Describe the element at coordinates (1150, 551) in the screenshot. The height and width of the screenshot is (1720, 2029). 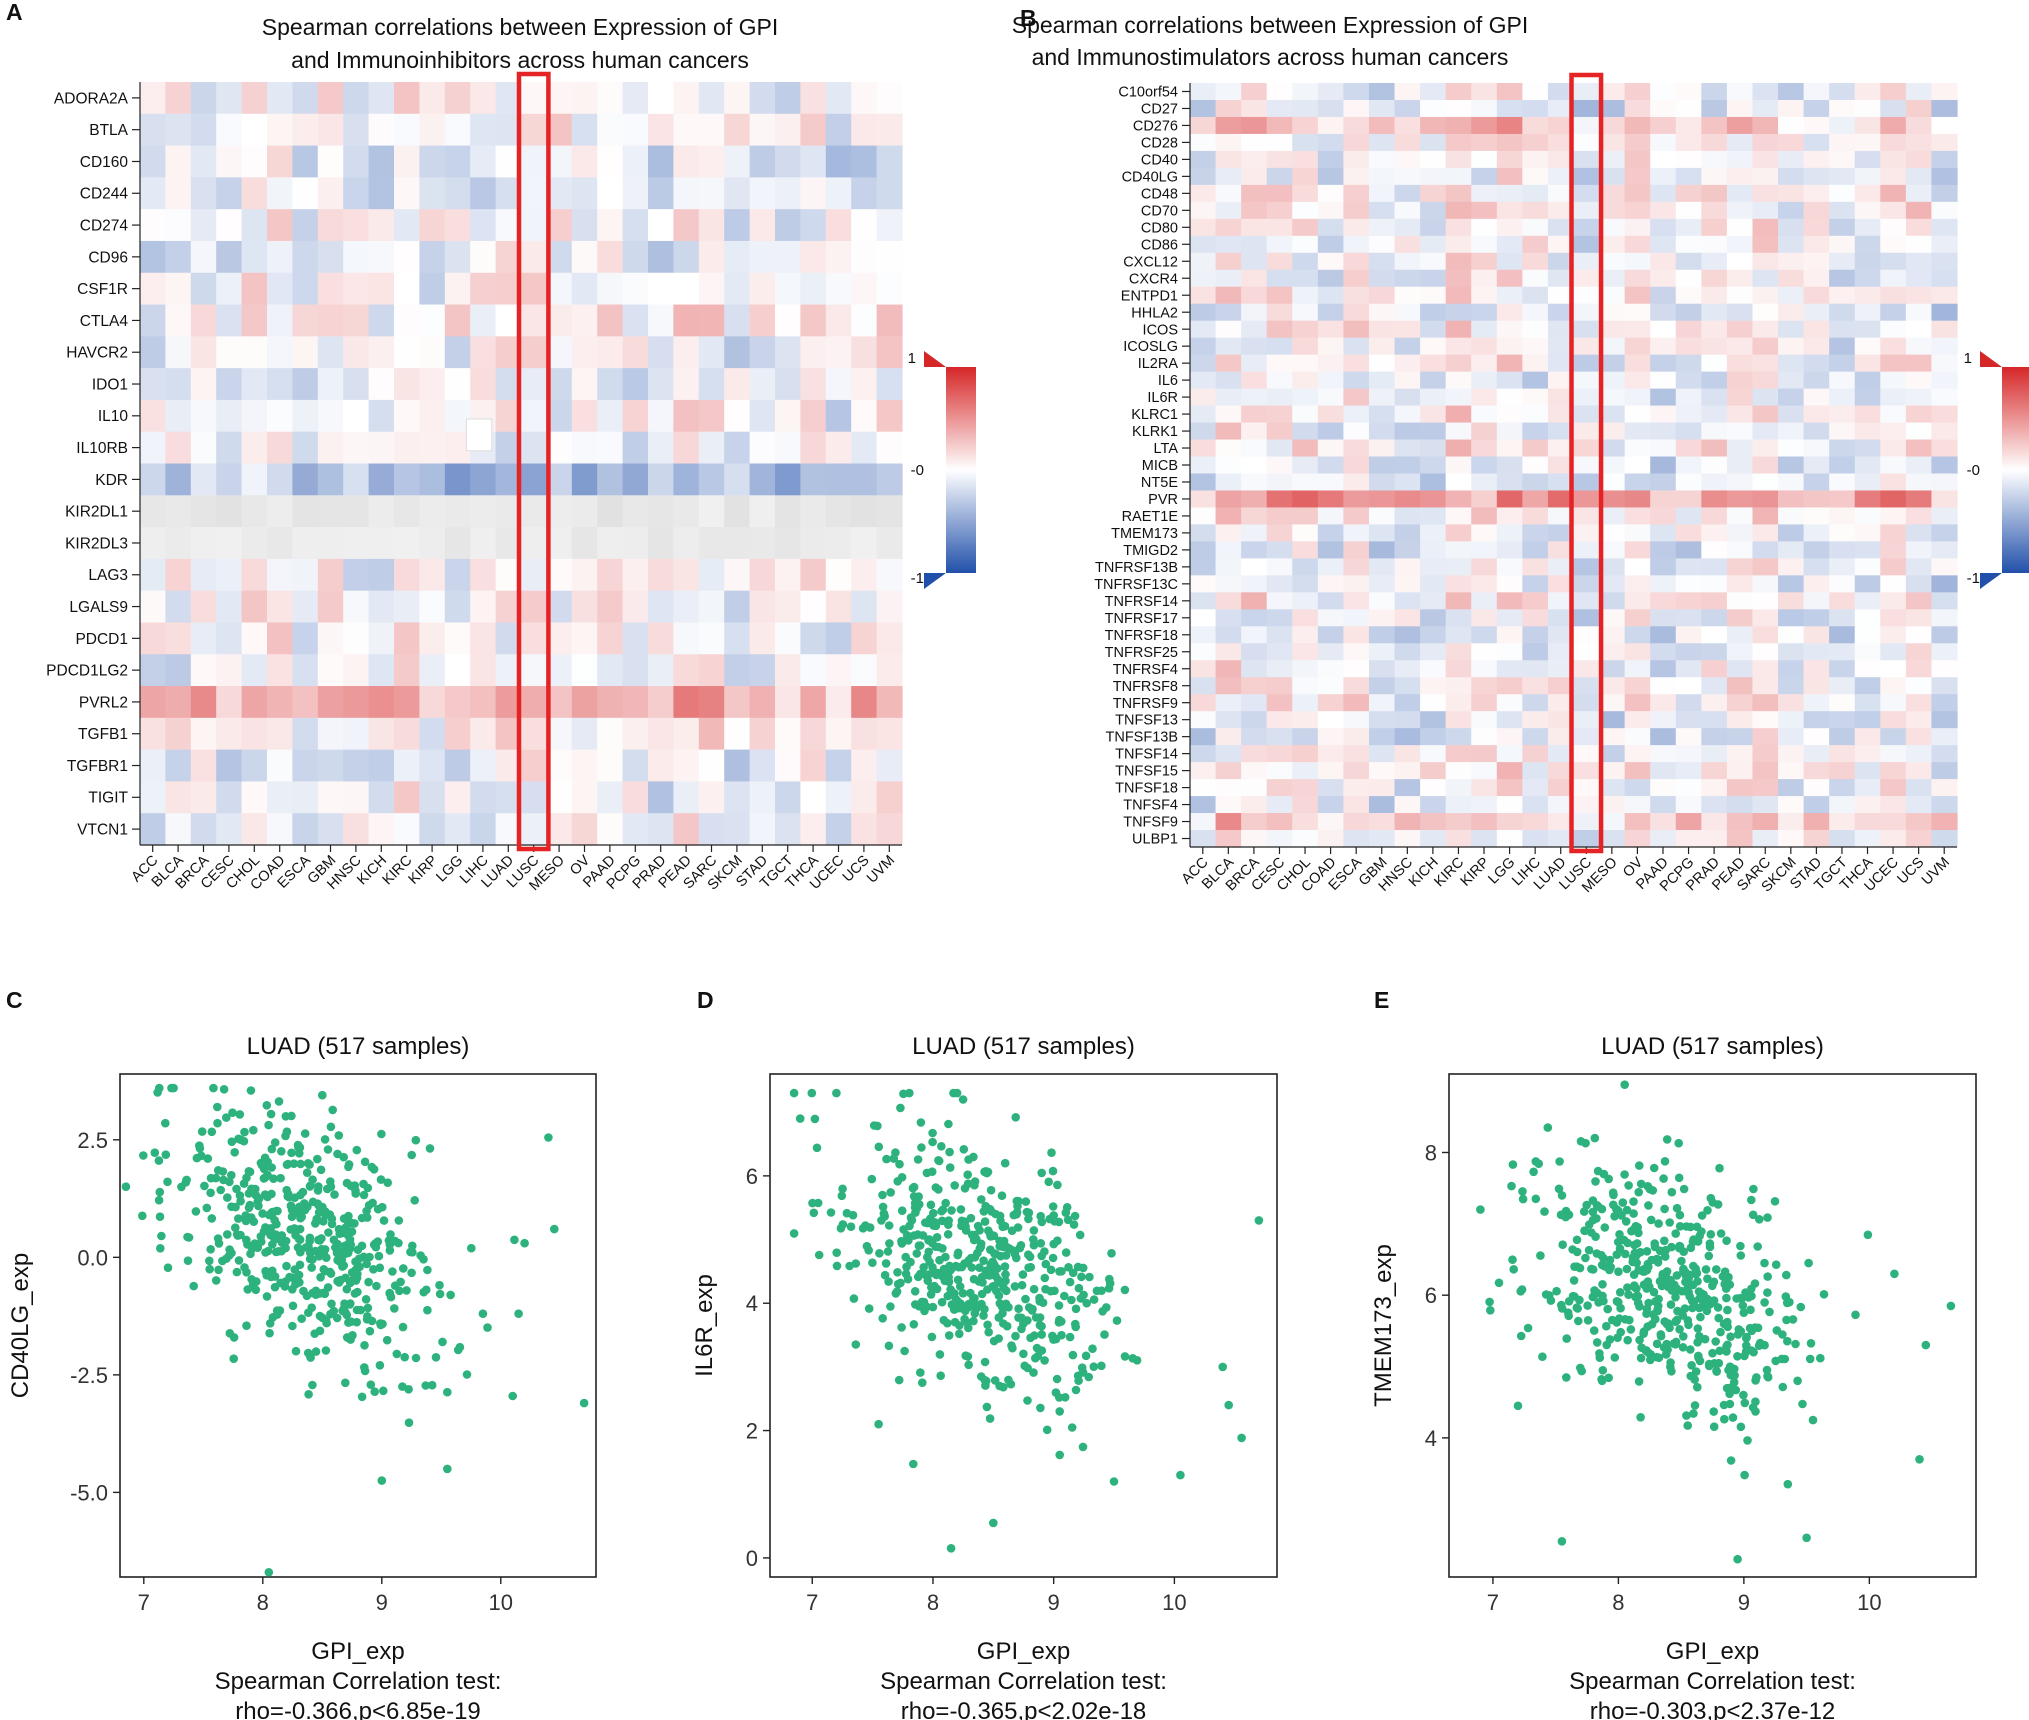
I see `row-label: TMIGD2` at that location.